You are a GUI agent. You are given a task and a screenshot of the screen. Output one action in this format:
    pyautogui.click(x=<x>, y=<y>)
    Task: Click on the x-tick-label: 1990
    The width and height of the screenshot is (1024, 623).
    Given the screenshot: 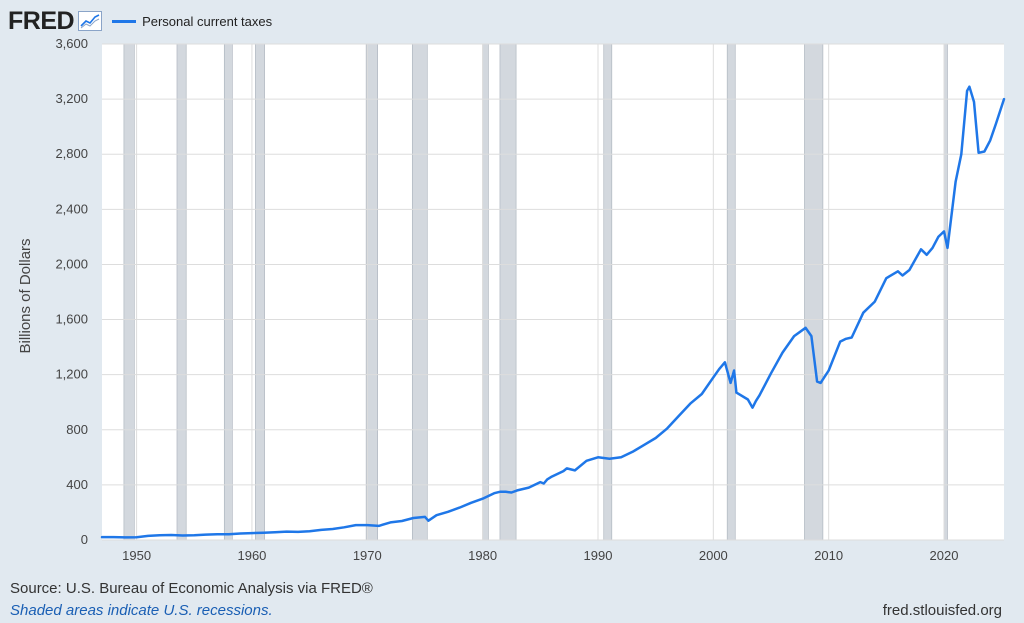 What is the action you would take?
    pyautogui.click(x=598, y=555)
    